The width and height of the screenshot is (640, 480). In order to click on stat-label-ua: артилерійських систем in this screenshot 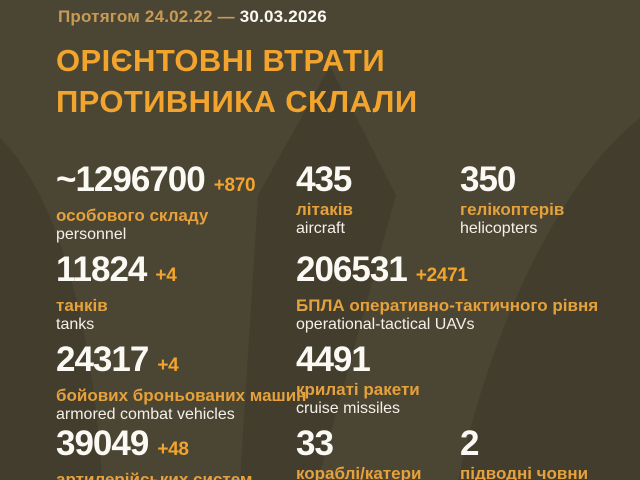, I will do `click(154, 475)`.